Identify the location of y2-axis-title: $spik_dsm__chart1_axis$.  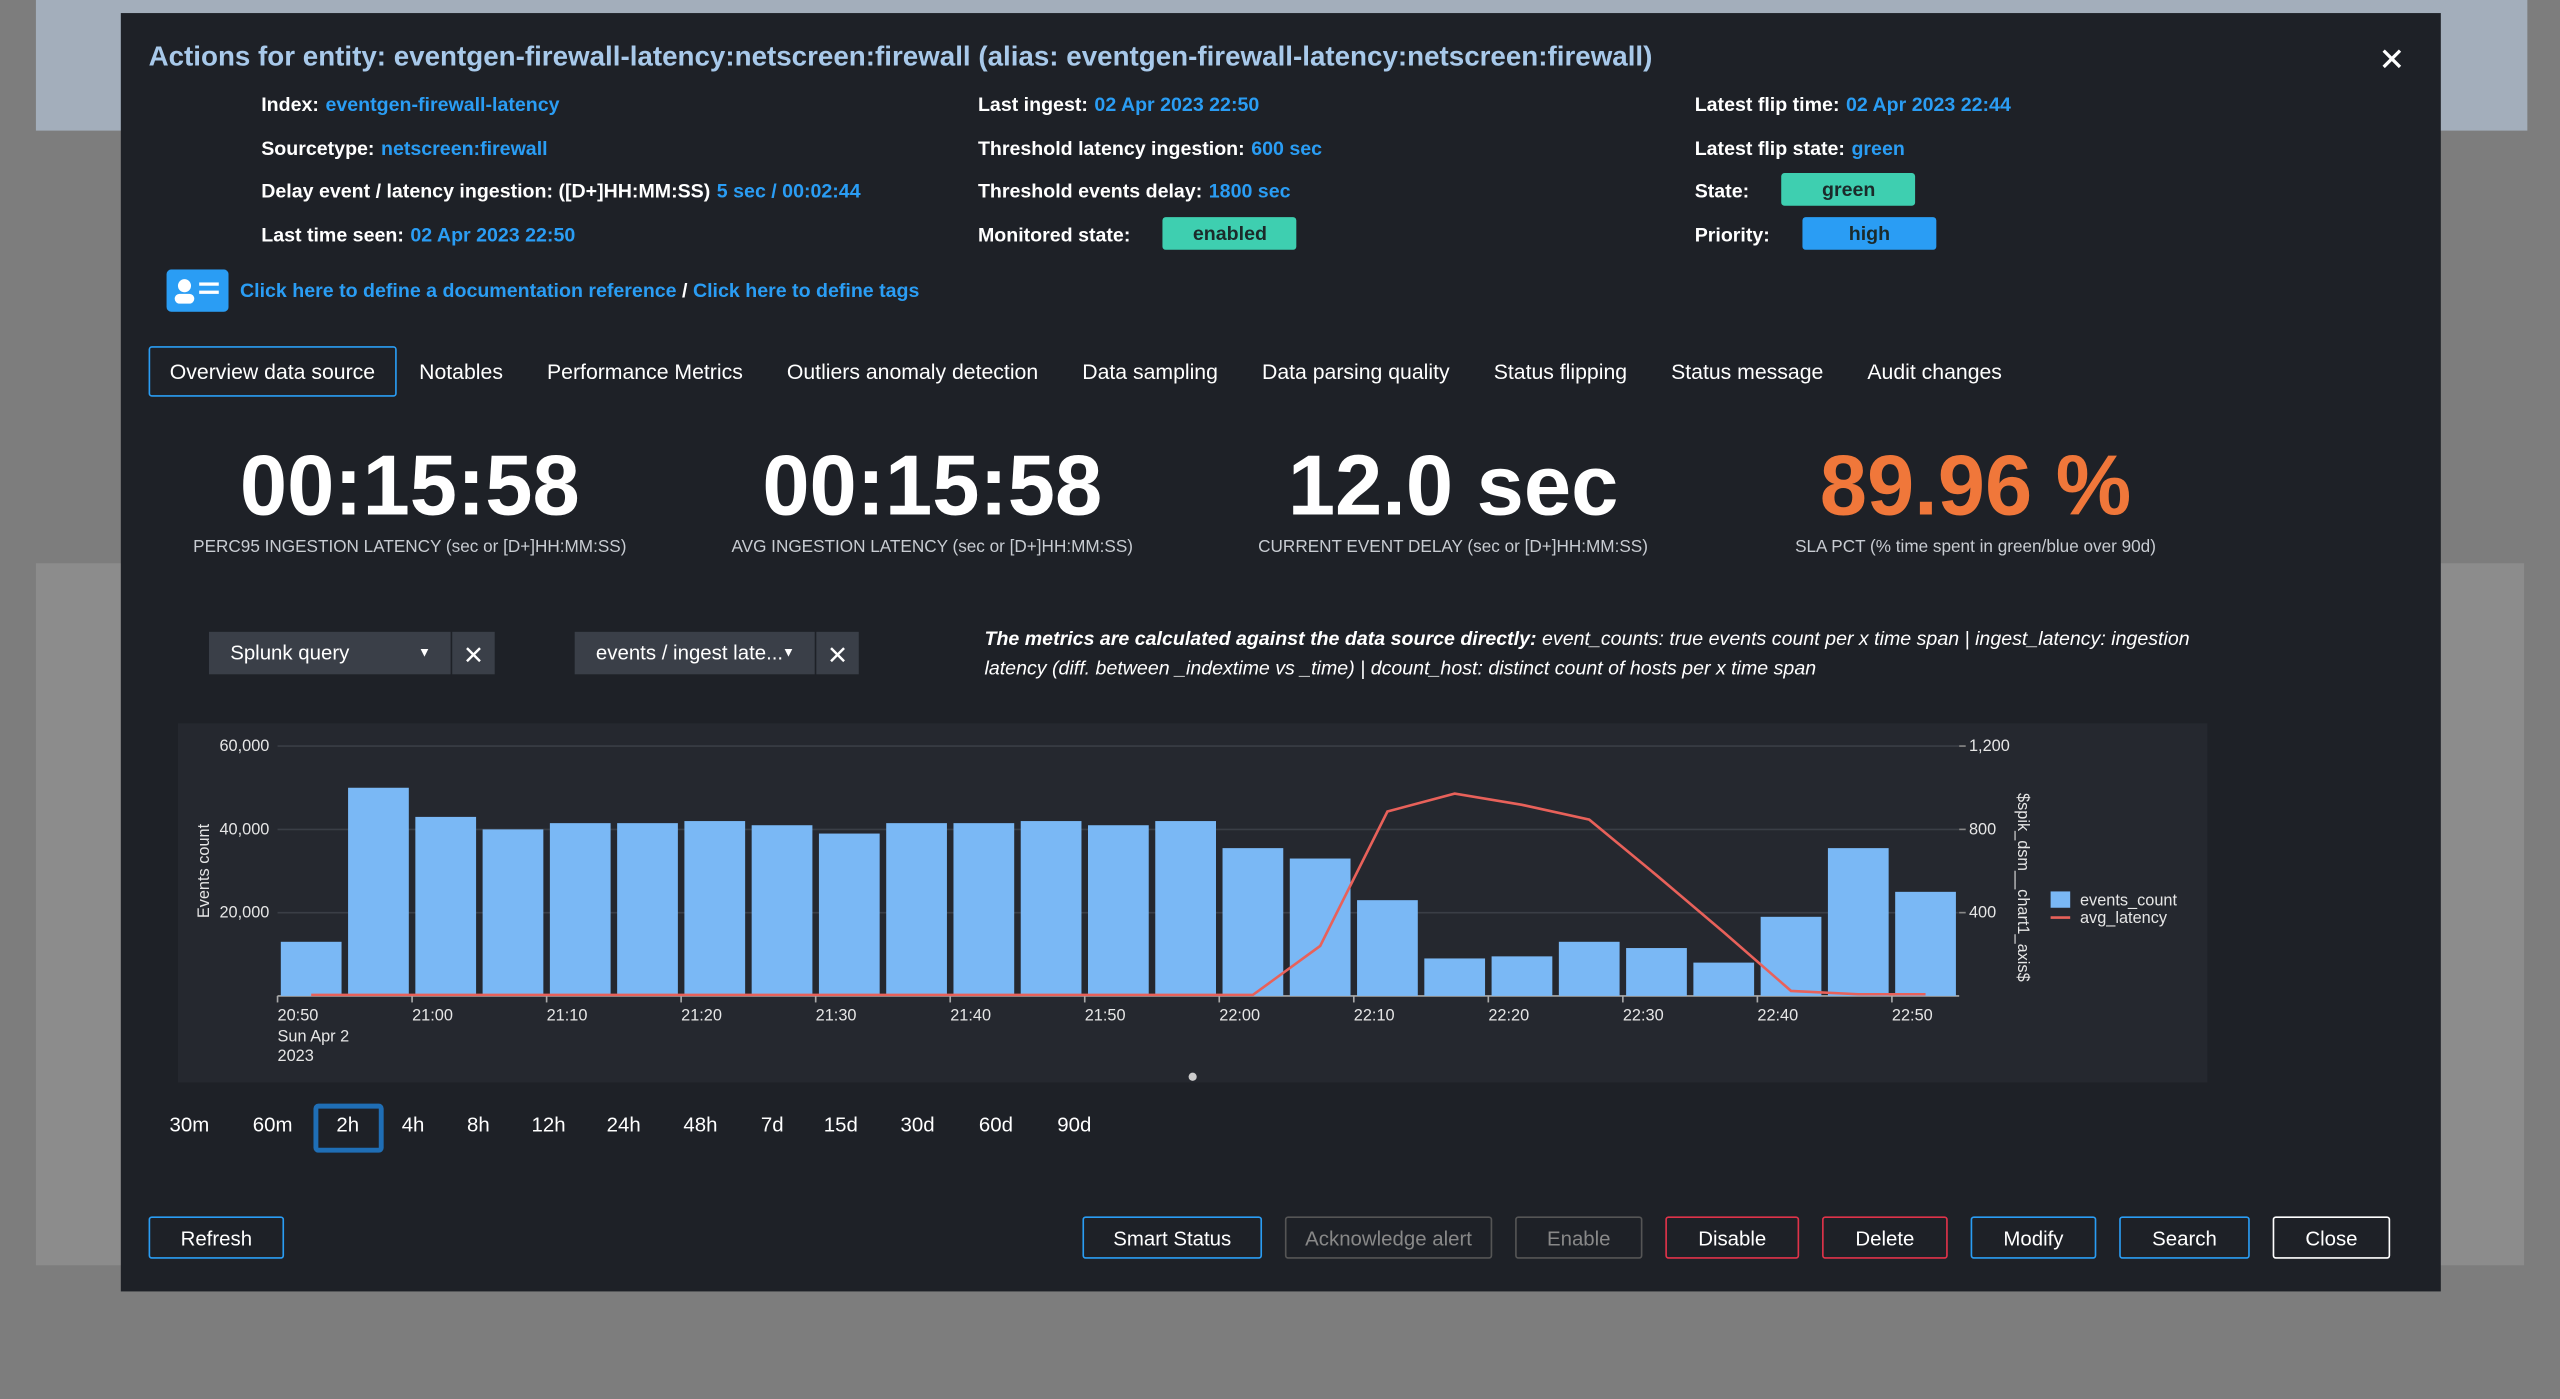
(2023, 887).